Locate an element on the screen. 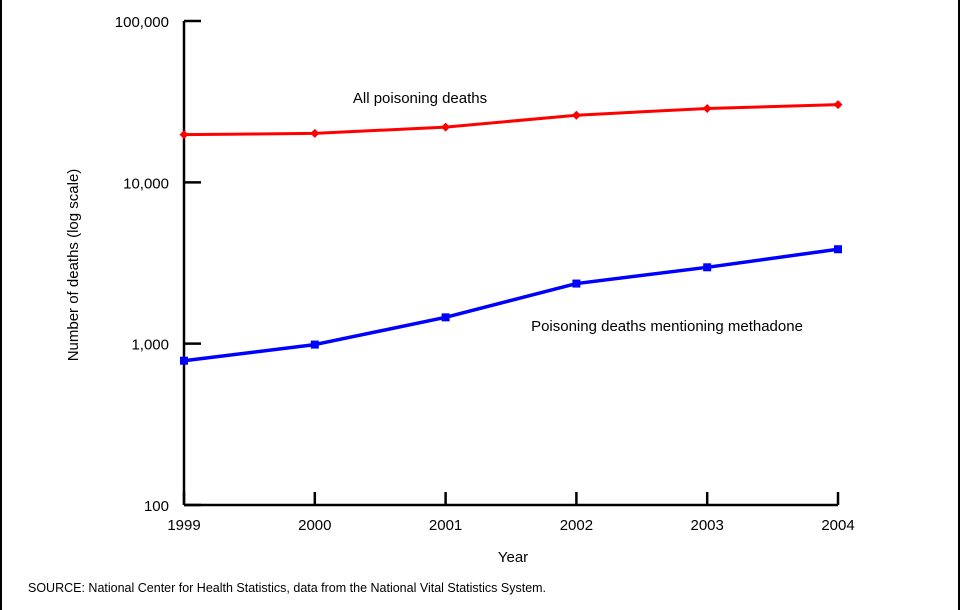 Image resolution: width=961 pixels, height=610 pixels. x-tick-label: 2000 is located at coordinates (314, 525).